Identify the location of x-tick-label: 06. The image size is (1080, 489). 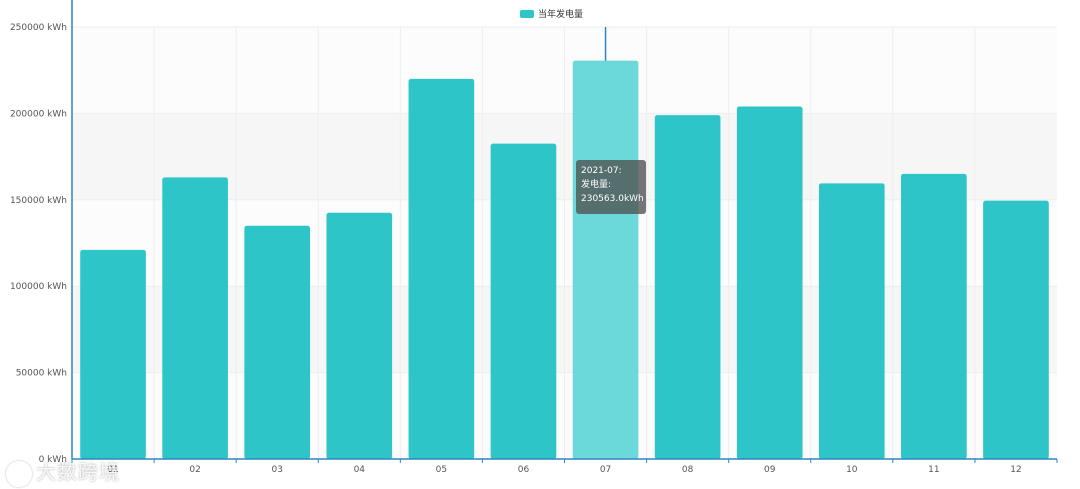
(524, 470).